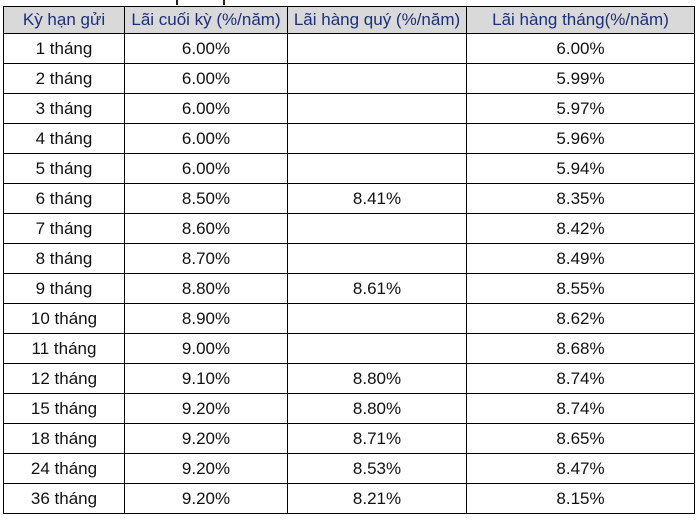 The image size is (700, 522). I want to click on term-cell: 5 tháng, so click(64, 168).